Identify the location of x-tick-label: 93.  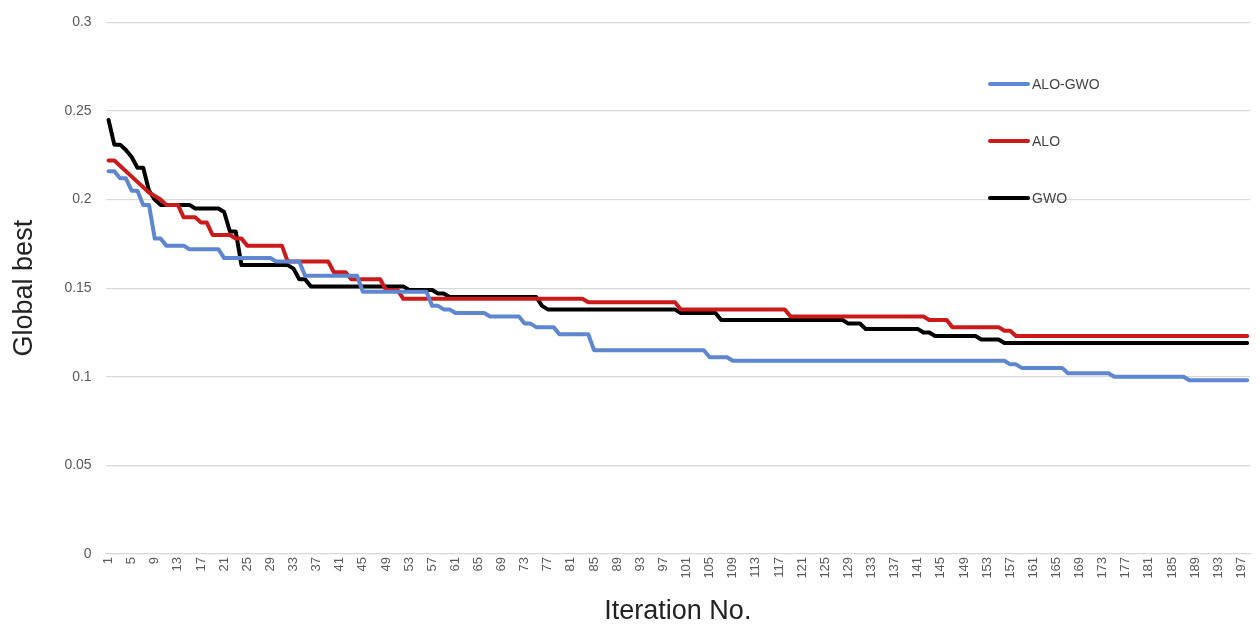
(639, 564).